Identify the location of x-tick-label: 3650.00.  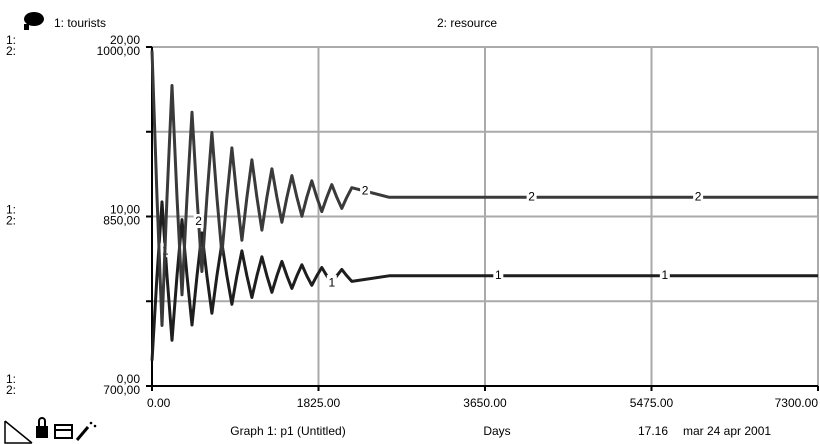
(485, 403).